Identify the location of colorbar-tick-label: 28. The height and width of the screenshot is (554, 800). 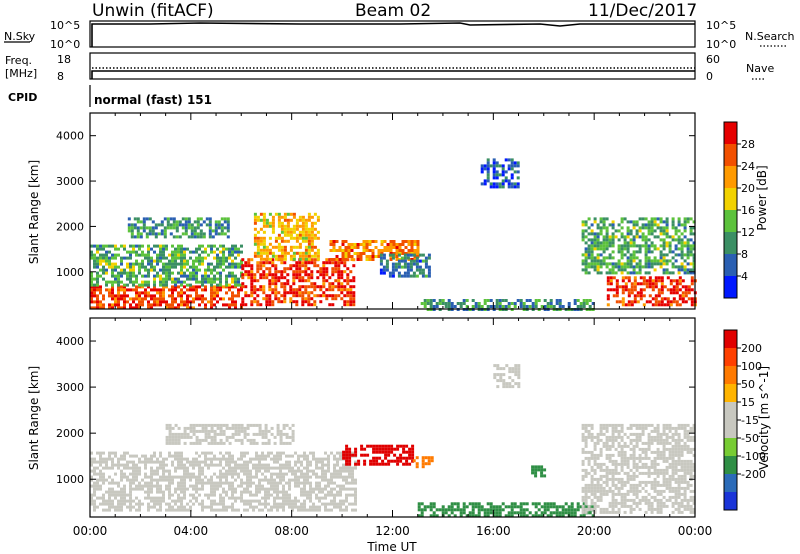
(748, 144).